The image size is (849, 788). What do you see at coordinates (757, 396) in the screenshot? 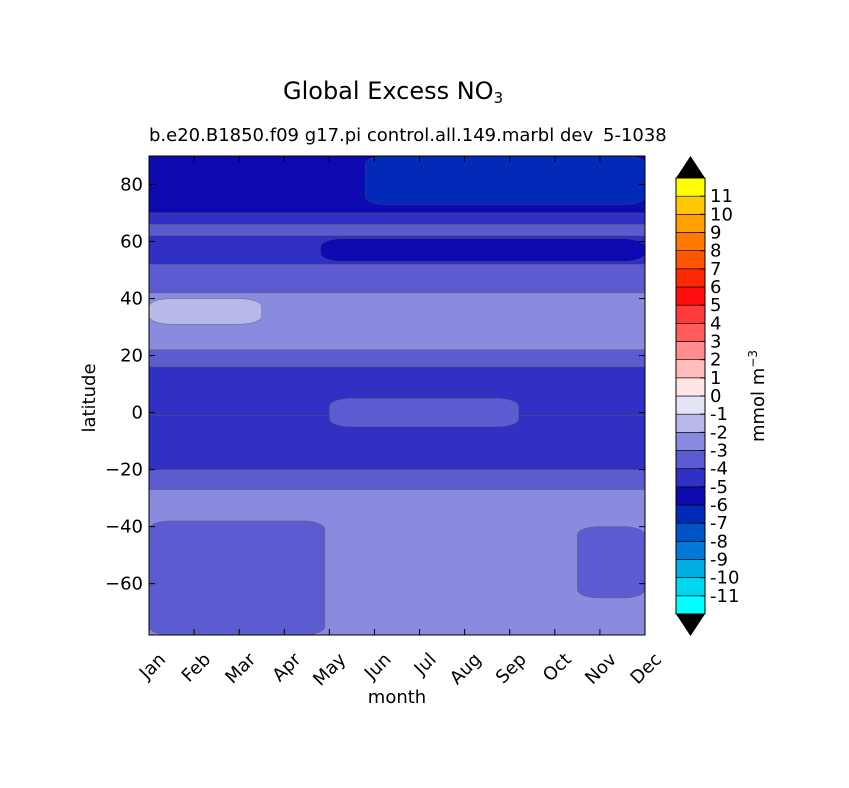
I see `colorbar-label: mmol m−3` at bounding box center [757, 396].